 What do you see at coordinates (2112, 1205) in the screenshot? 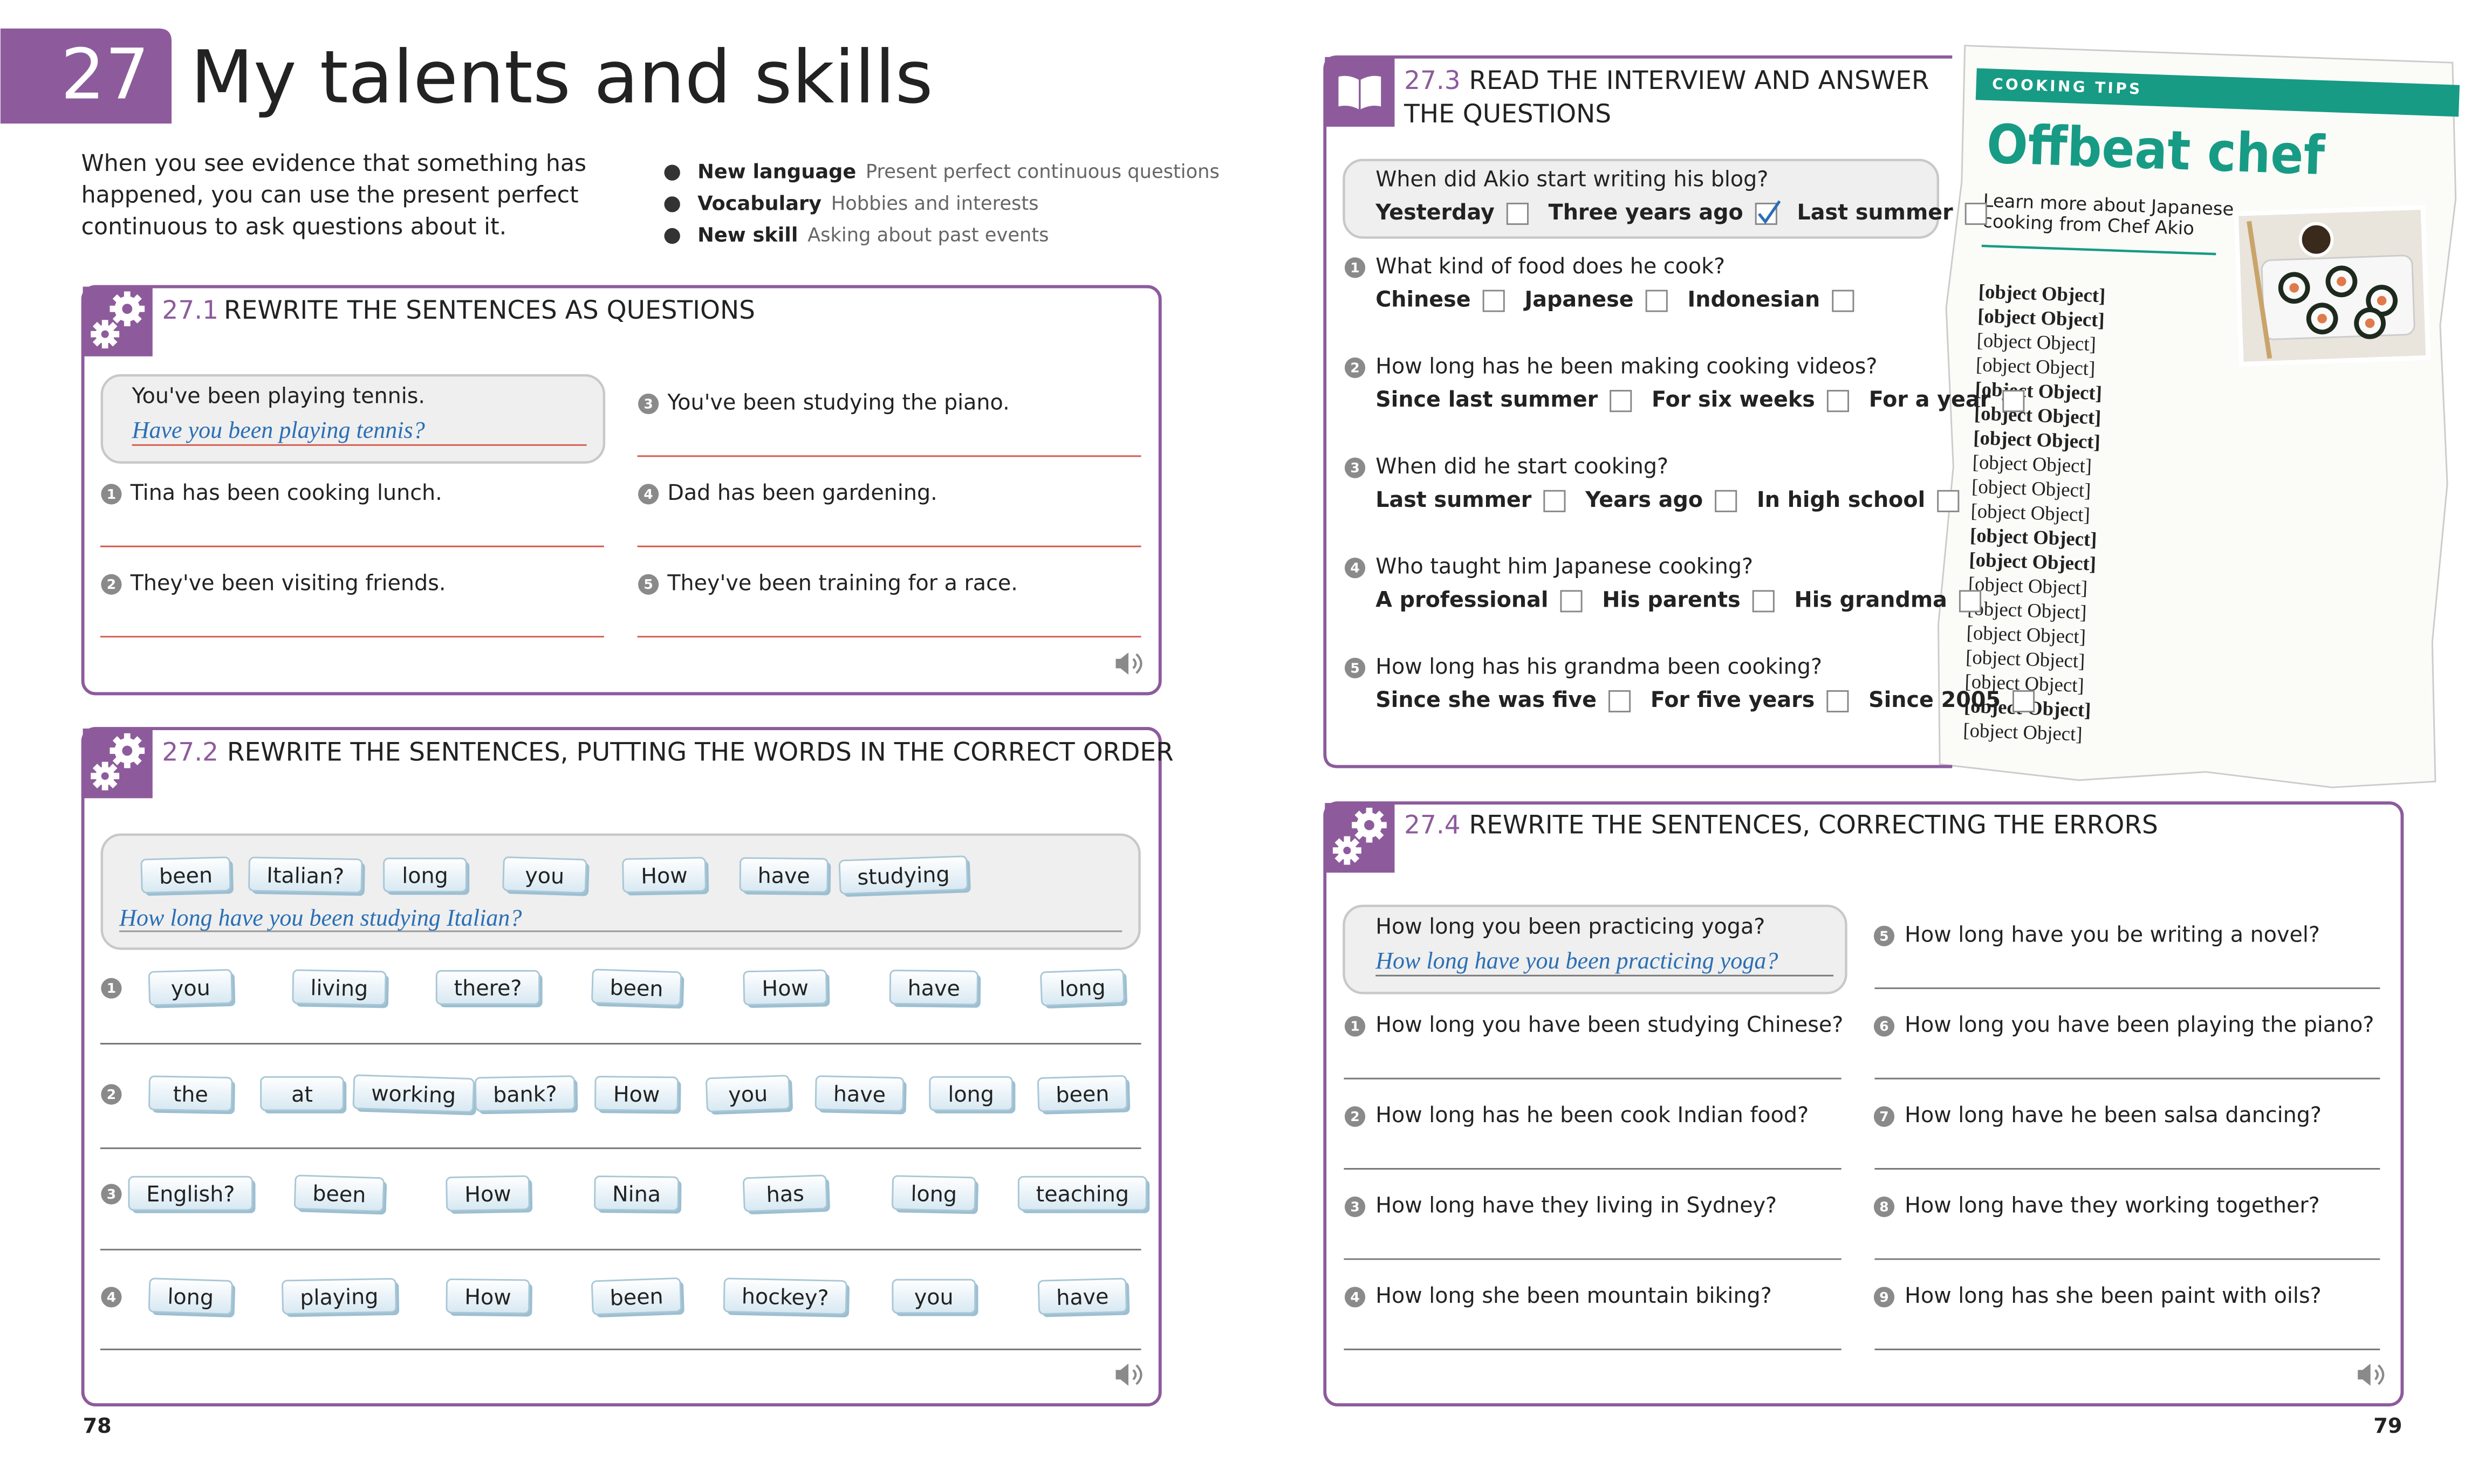
I see `item-text: How long have they working together?` at bounding box center [2112, 1205].